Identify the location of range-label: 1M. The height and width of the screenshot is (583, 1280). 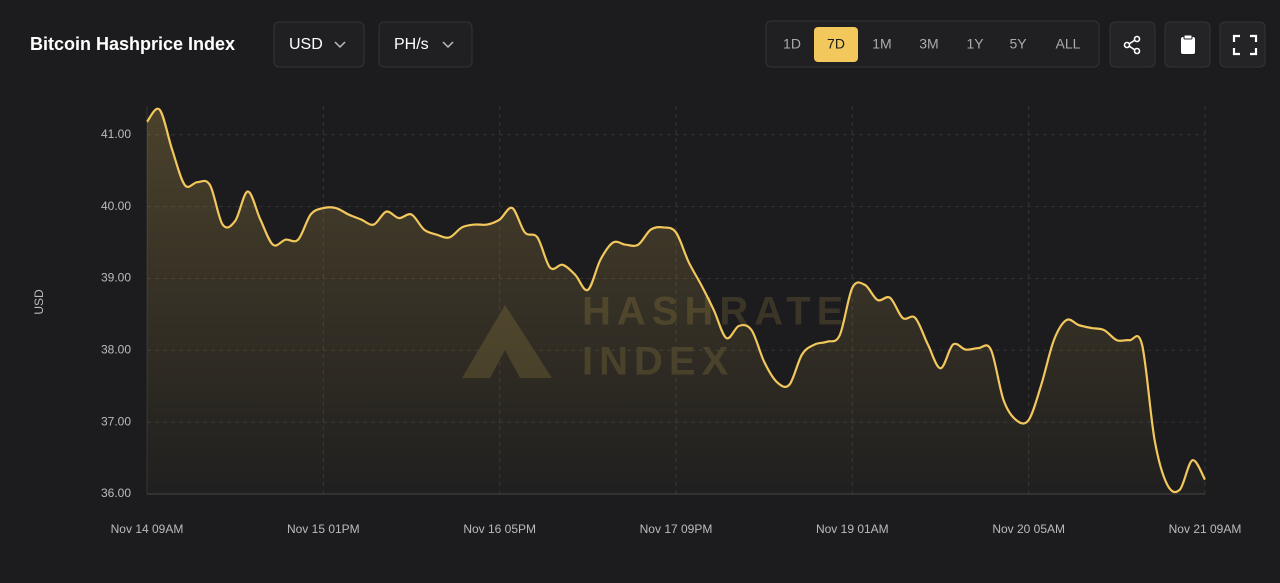
(881, 44).